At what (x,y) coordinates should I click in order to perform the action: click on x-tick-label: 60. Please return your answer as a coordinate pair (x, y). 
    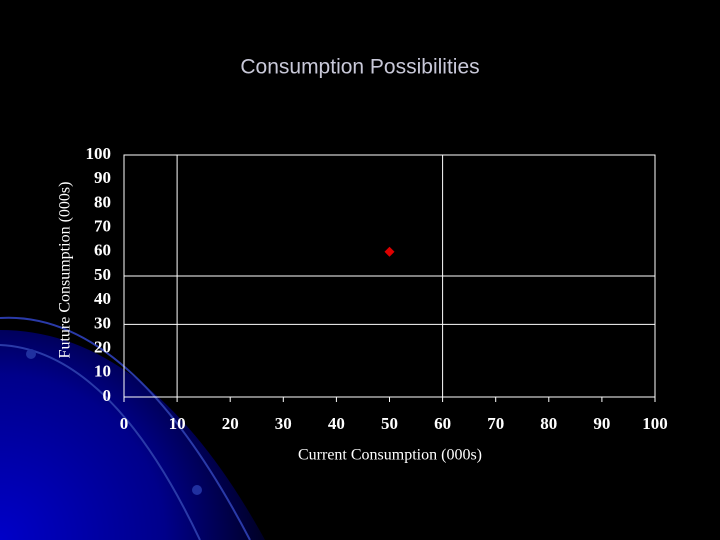
    Looking at the image, I should click on (442, 423).